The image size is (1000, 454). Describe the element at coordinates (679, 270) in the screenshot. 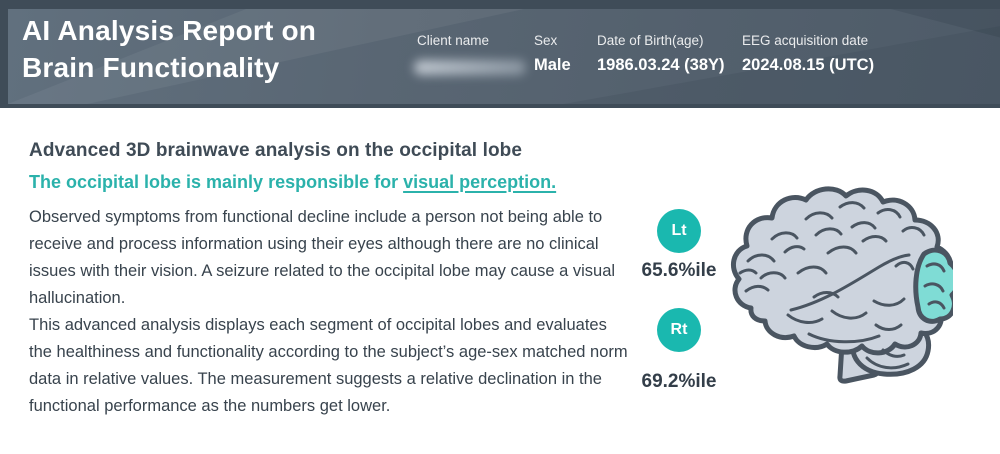

I see `lt-percentile-value: 65.6%ile` at that location.